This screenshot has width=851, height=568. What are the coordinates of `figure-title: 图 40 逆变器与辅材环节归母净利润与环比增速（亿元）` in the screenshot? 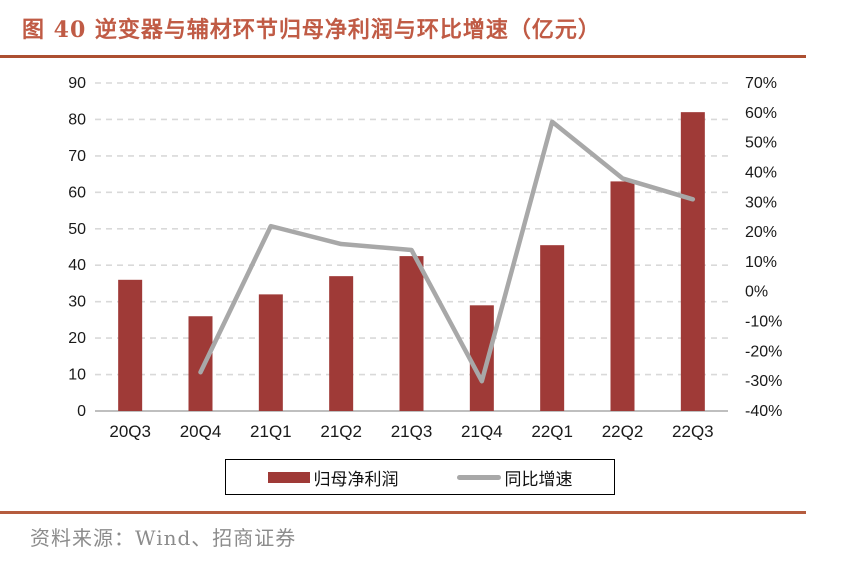 It's located at (311, 30).